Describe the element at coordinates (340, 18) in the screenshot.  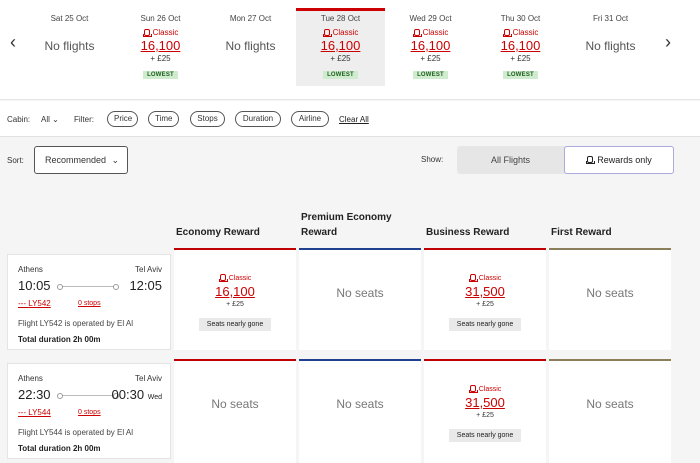
I see `date-label: Tue 28 Oct` at that location.